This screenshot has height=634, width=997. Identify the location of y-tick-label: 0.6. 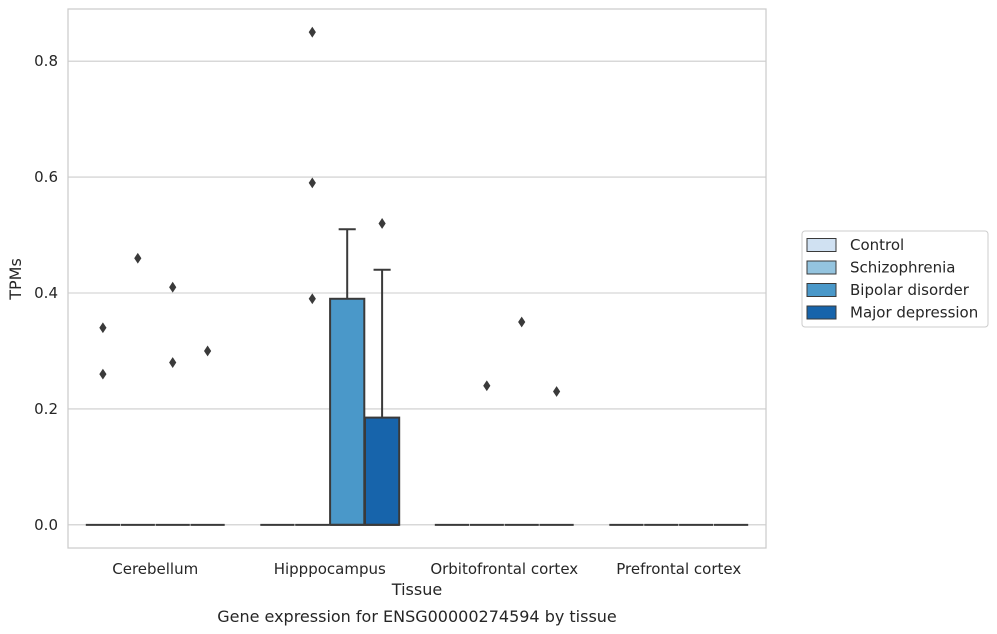
(46, 177).